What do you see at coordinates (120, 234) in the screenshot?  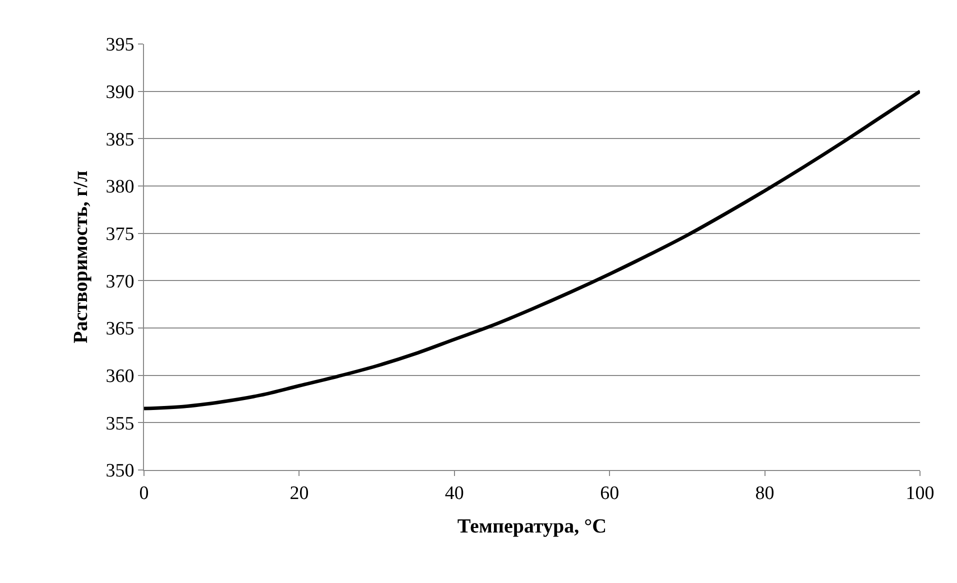 I see `y-tick-label: 375` at bounding box center [120, 234].